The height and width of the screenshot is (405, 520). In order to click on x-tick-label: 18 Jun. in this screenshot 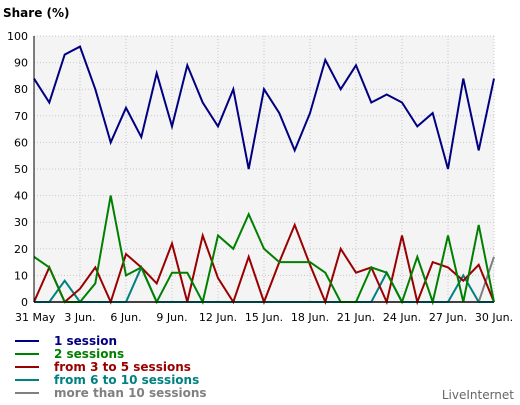, I will do `click(310, 317)`.